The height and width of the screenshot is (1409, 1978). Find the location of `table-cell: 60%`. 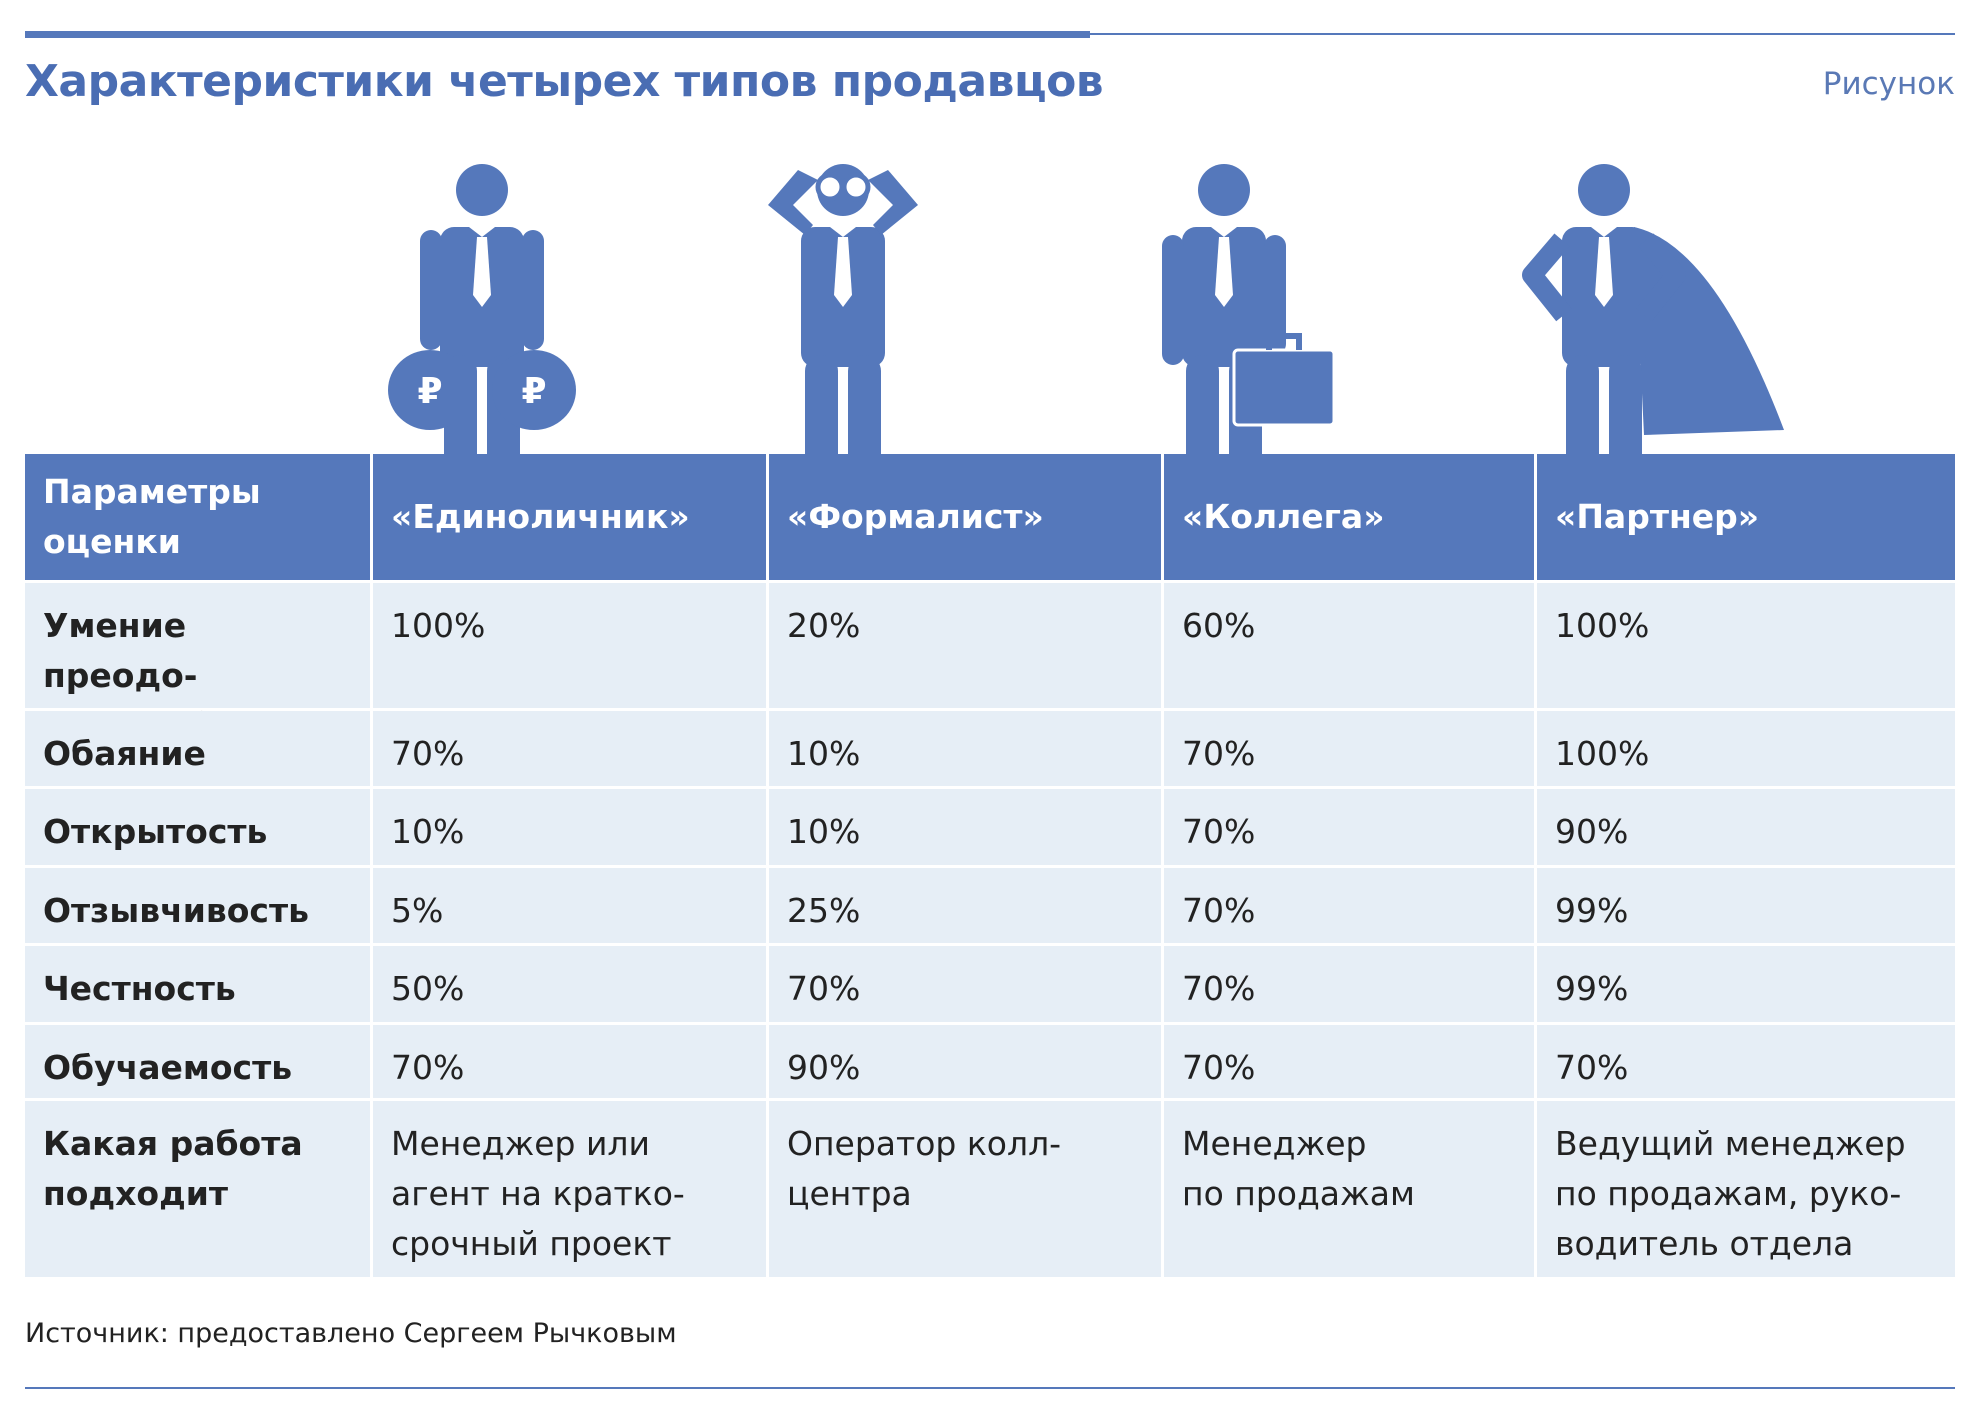

table-cell: 60% is located at coordinates (1349, 645).